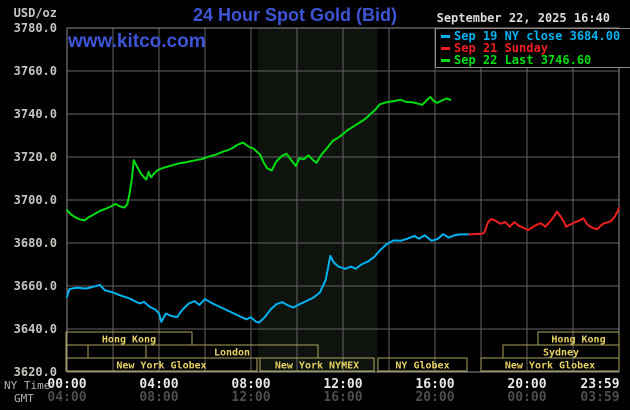 The image size is (630, 410). What do you see at coordinates (501, 48) in the screenshot?
I see `legend-label: Sep 21 Sunday` at bounding box center [501, 48].